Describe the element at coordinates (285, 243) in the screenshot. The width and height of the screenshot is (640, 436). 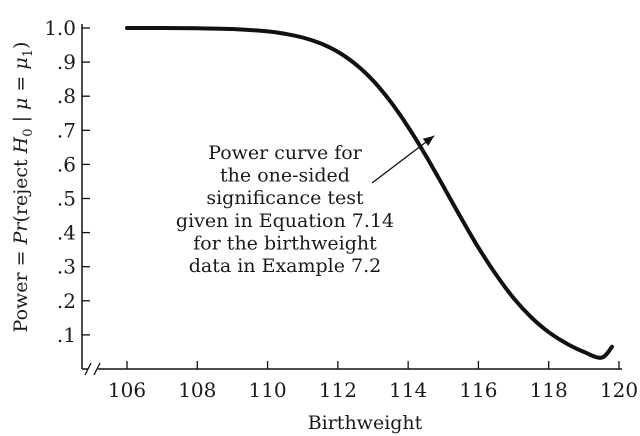
I see `annotation-line: for the birthweight` at that location.